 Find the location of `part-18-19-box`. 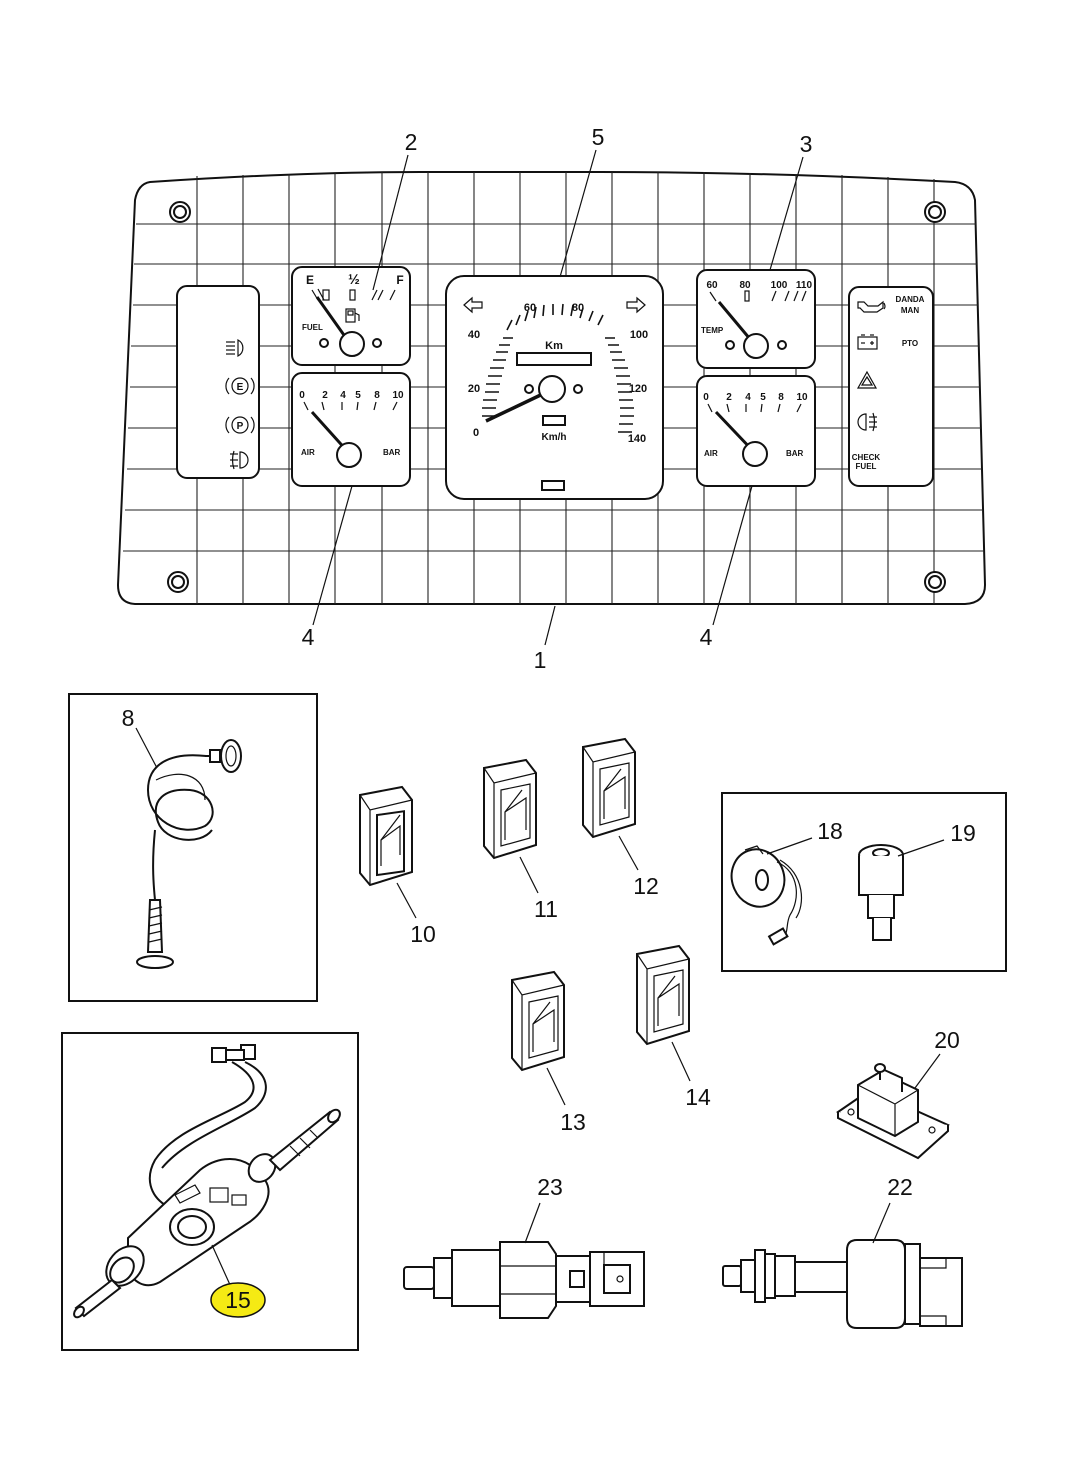

part-18-19-box is located at coordinates (864, 882).